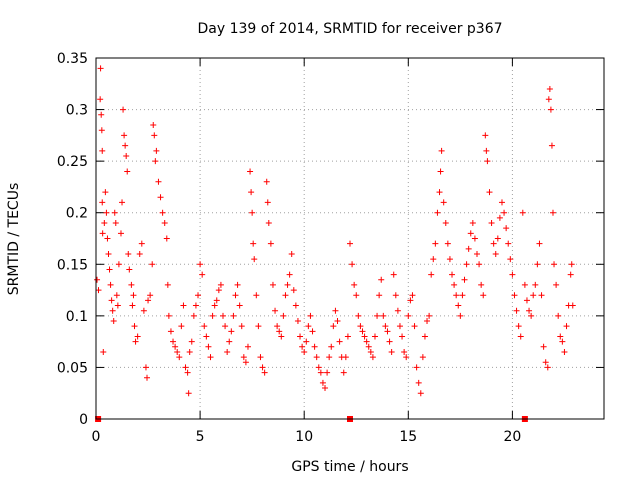 This screenshot has height=480, width=640. Describe the element at coordinates (72, 59) in the screenshot. I see `y-tick-label: 0.35` at that location.